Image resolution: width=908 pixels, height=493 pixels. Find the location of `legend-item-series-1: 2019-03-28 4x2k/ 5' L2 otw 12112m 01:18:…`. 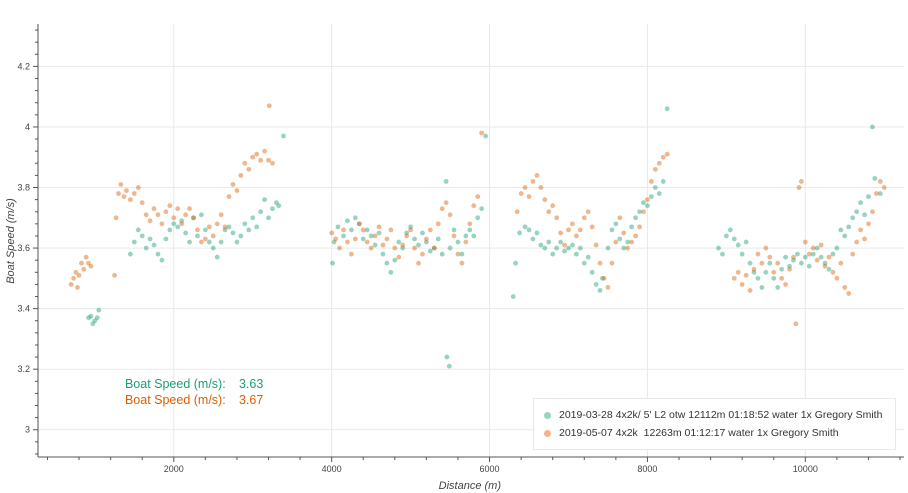

legend-item-series-1: 2019-03-28 4x2k/ 5' L2 otw 12112m 01:18:… is located at coordinates (713, 415).